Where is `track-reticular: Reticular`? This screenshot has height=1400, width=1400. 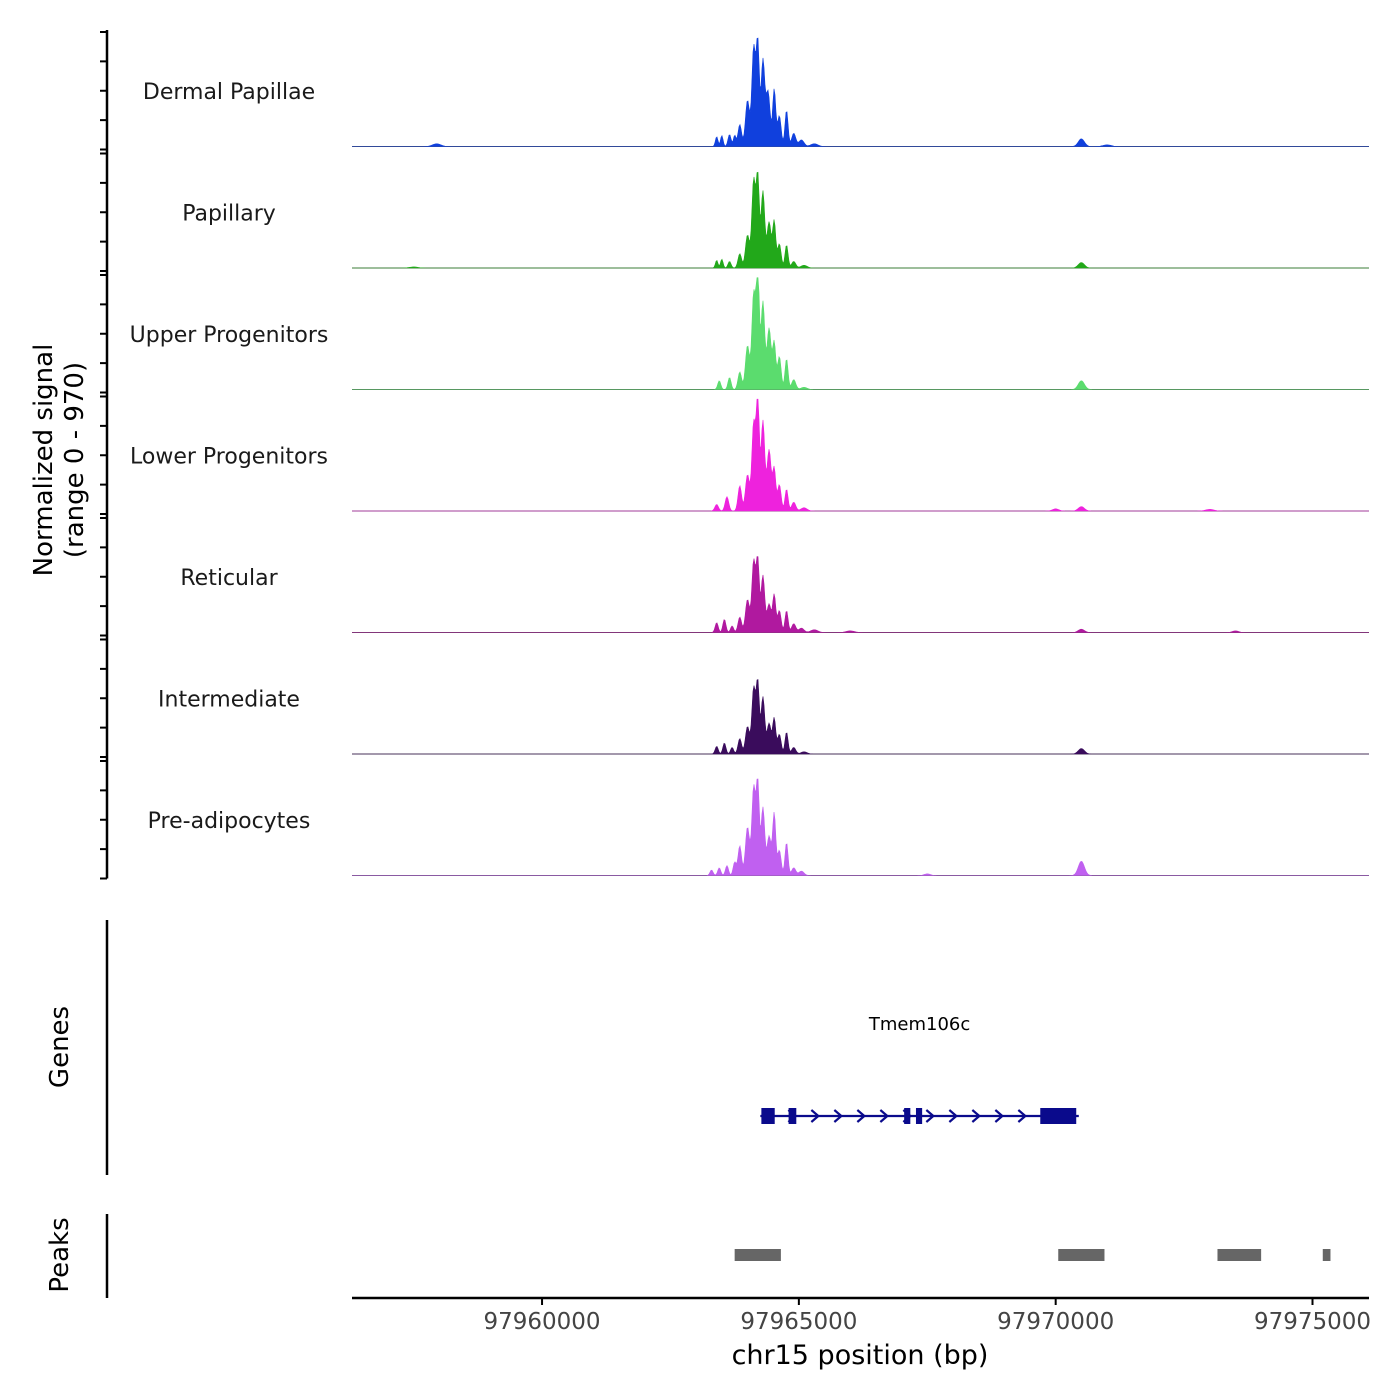 track-reticular: Reticular is located at coordinates (774, 594).